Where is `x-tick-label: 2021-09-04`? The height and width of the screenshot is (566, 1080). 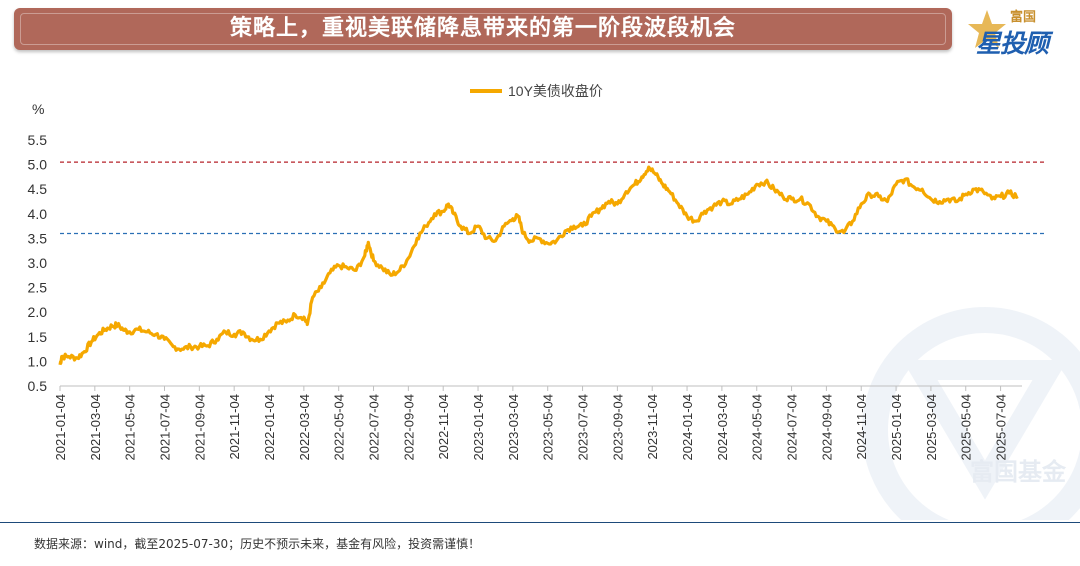
x-tick-label: 2021-09-04 is located at coordinates (199, 427).